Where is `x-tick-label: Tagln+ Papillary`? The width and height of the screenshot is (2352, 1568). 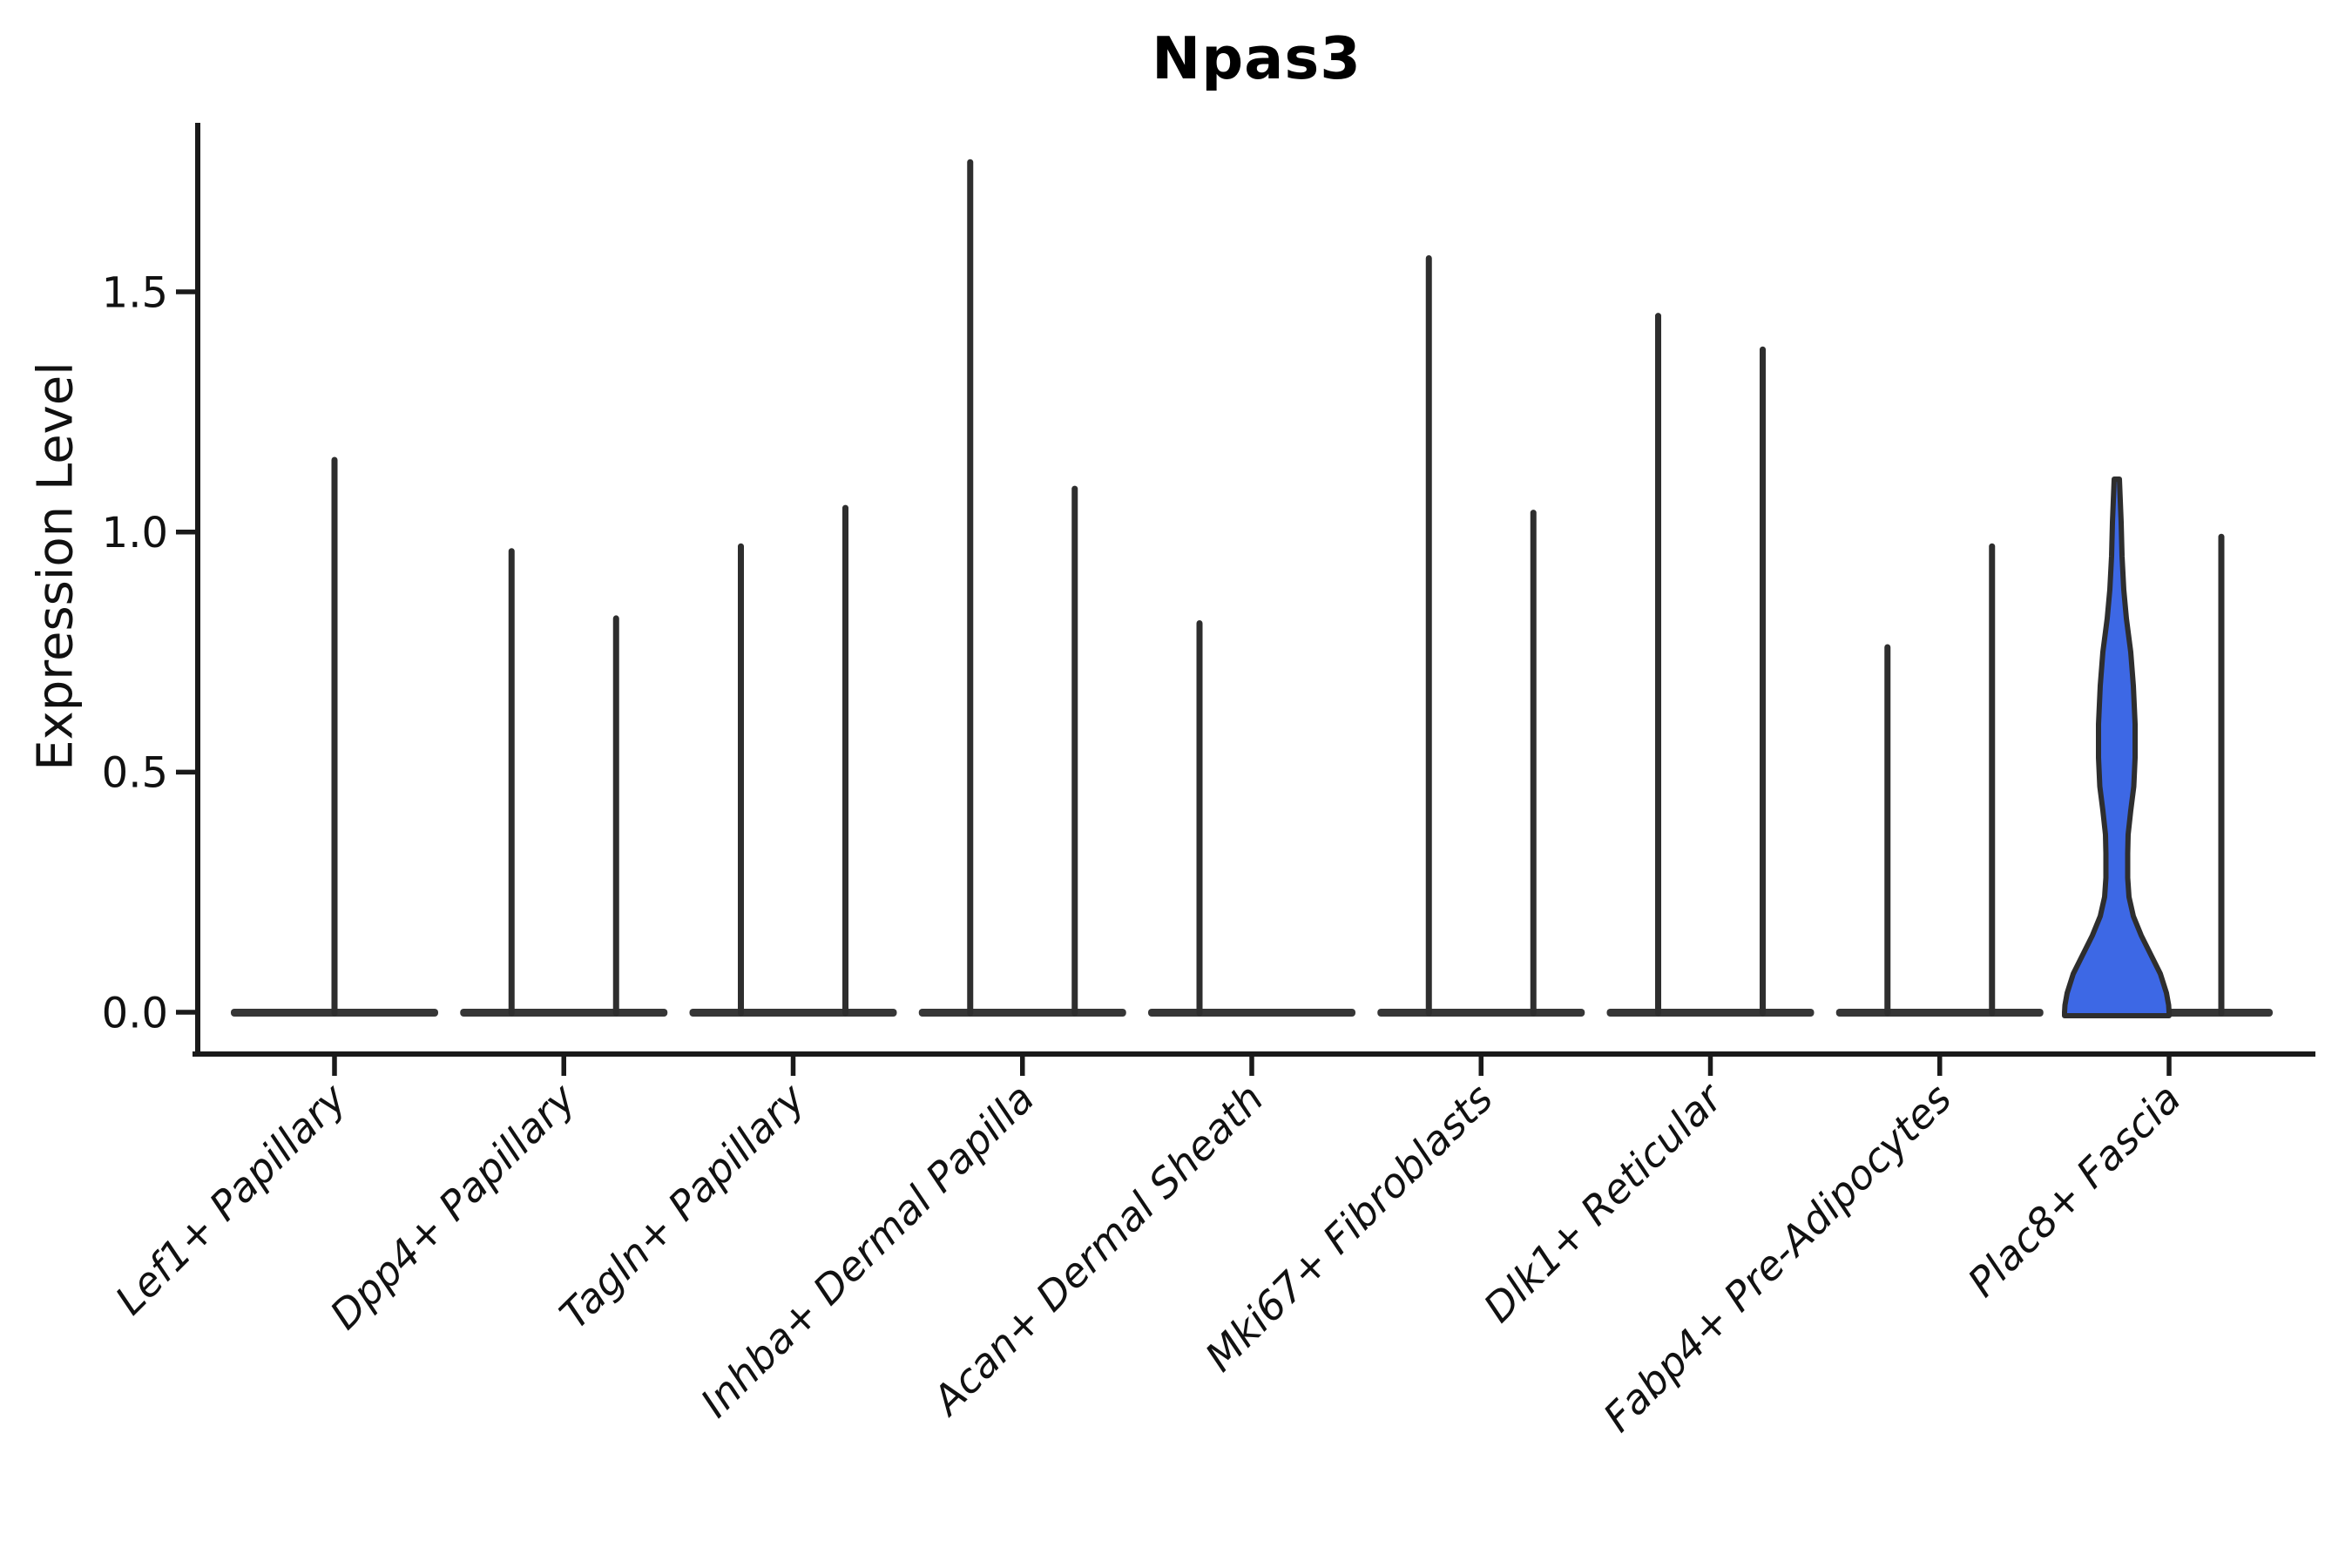 x-tick-label: Tagln+ Papillary is located at coordinates (682, 1206).